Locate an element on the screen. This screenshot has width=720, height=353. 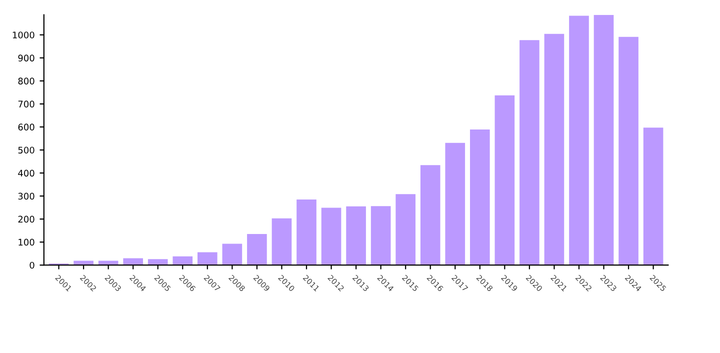
y-tick-label: 700 is located at coordinates (26, 104).